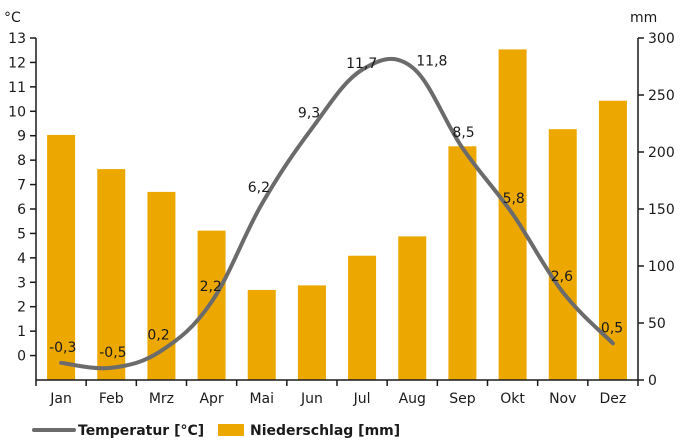 The height and width of the screenshot is (440, 685). I want to click on temp-label-okt: 5,8, so click(514, 199).